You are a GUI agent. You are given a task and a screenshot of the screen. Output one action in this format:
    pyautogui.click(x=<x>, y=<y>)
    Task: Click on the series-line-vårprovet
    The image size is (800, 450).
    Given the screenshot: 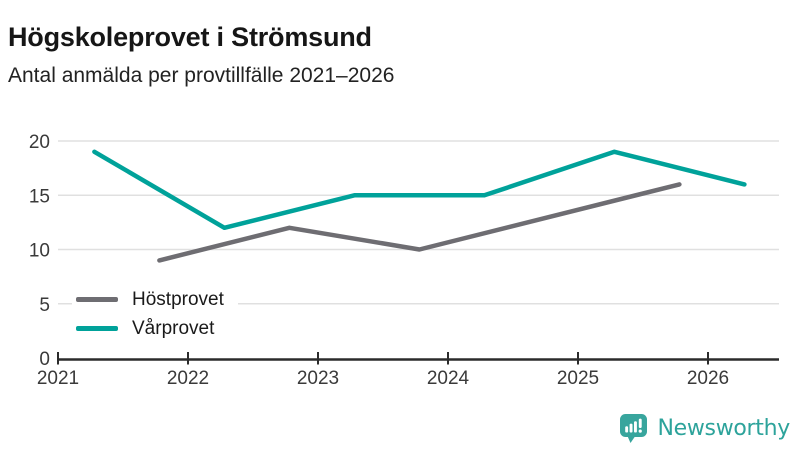 What is the action you would take?
    pyautogui.click(x=419, y=190)
    